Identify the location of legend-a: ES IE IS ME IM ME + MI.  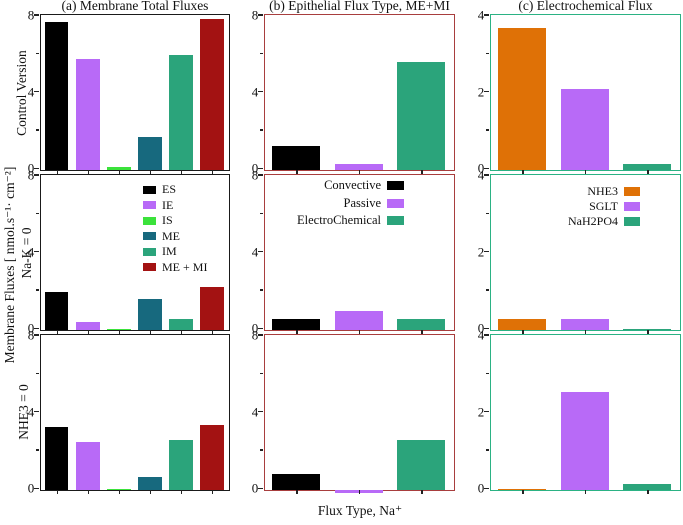
(175, 228).